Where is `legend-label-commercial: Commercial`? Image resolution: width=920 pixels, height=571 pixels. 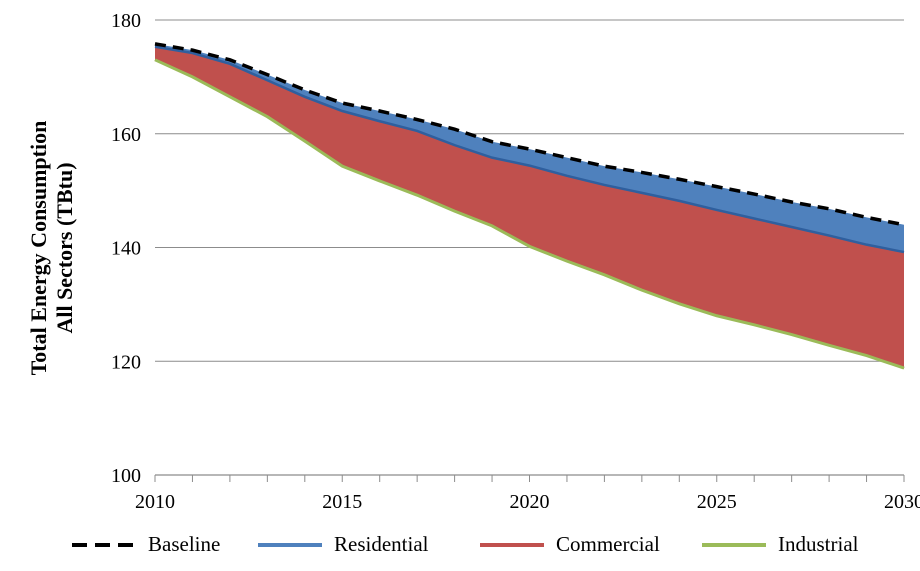
legend-label-commercial: Commercial is located at coordinates (608, 544).